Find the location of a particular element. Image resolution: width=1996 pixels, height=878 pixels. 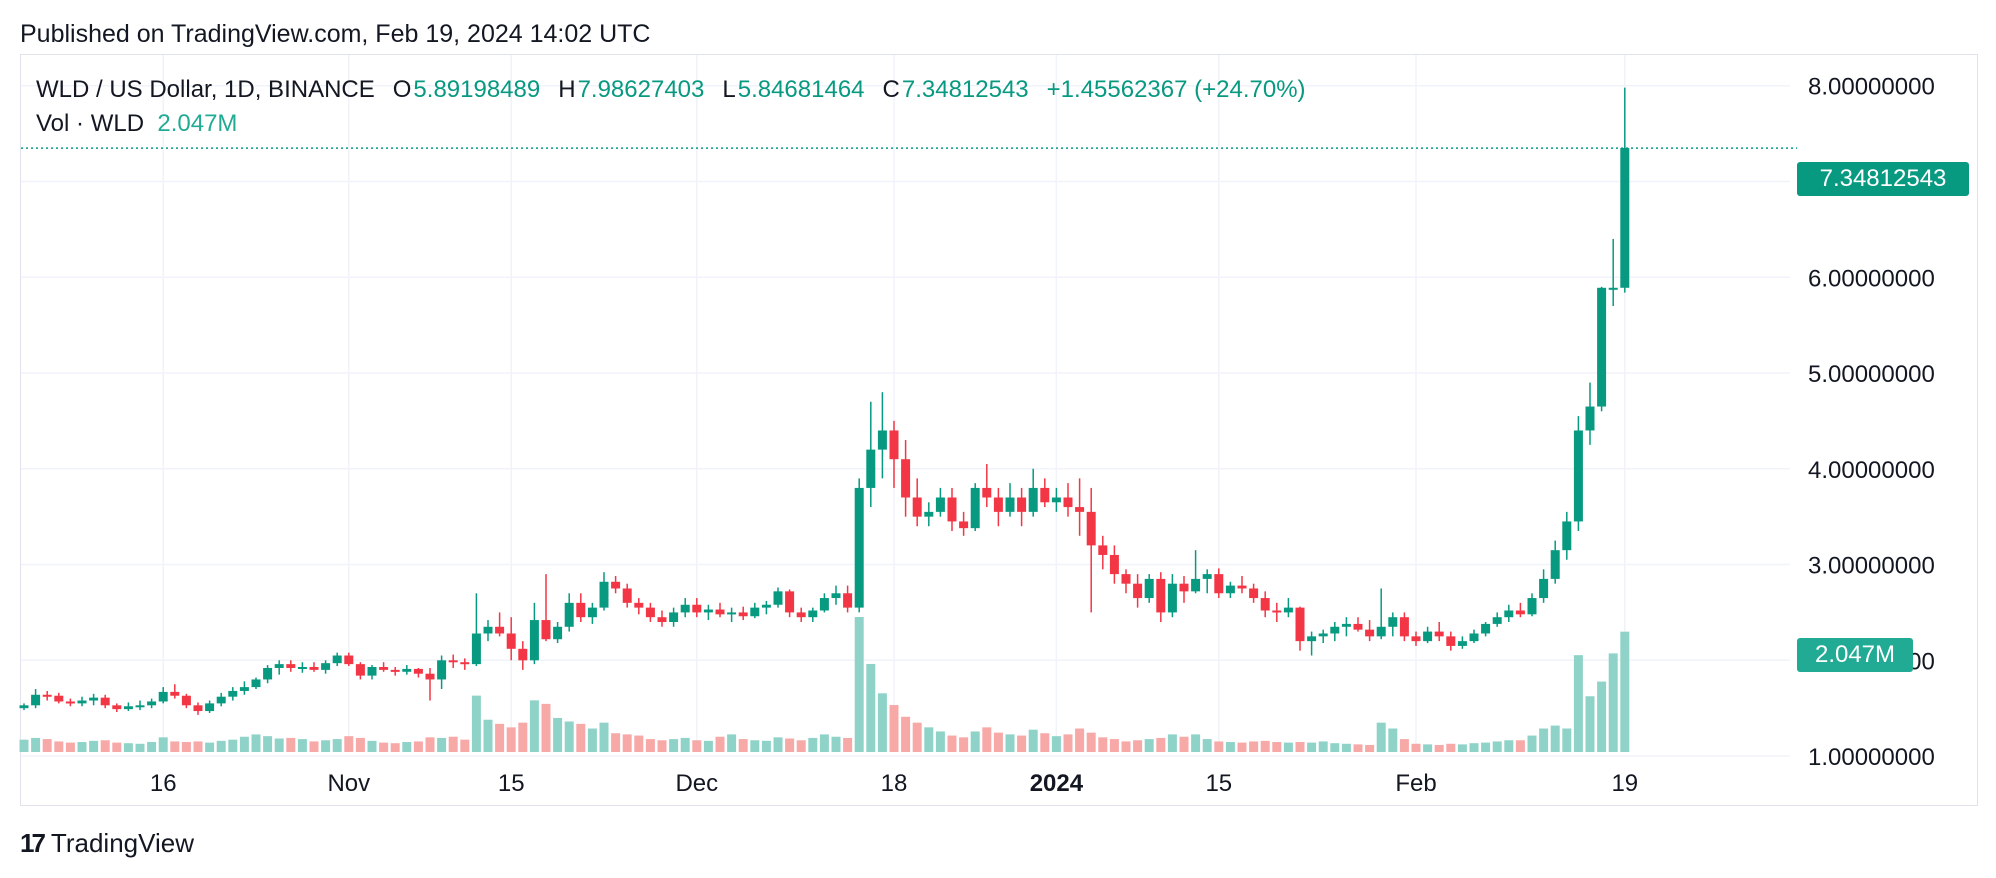

x-tick-label: 18 is located at coordinates (894, 783).